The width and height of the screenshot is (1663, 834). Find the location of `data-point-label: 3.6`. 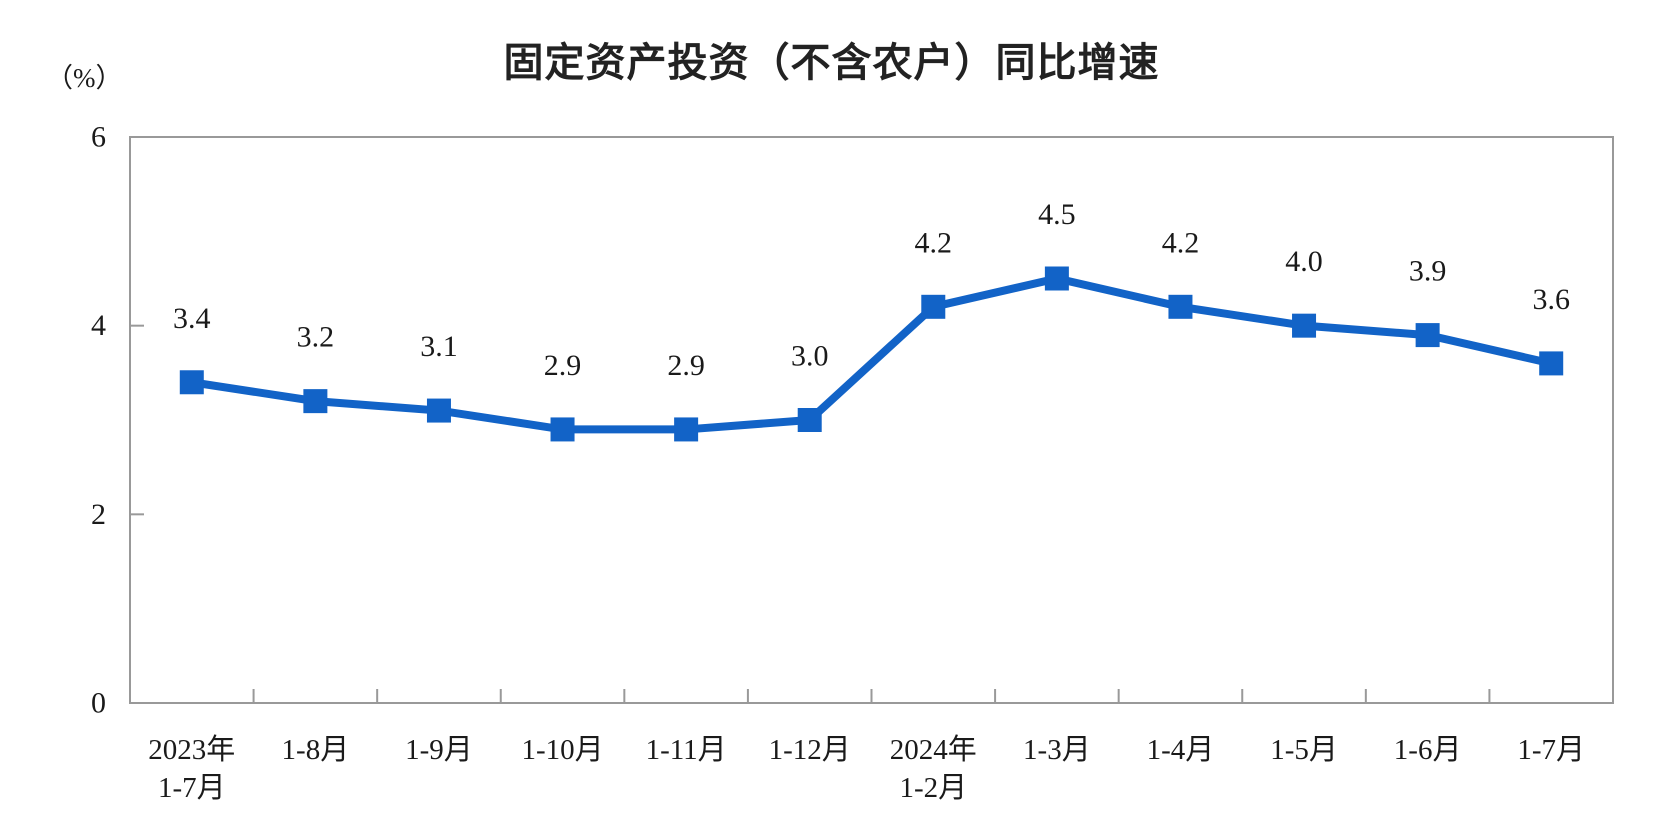

data-point-label: 3.6 is located at coordinates (1551, 299).